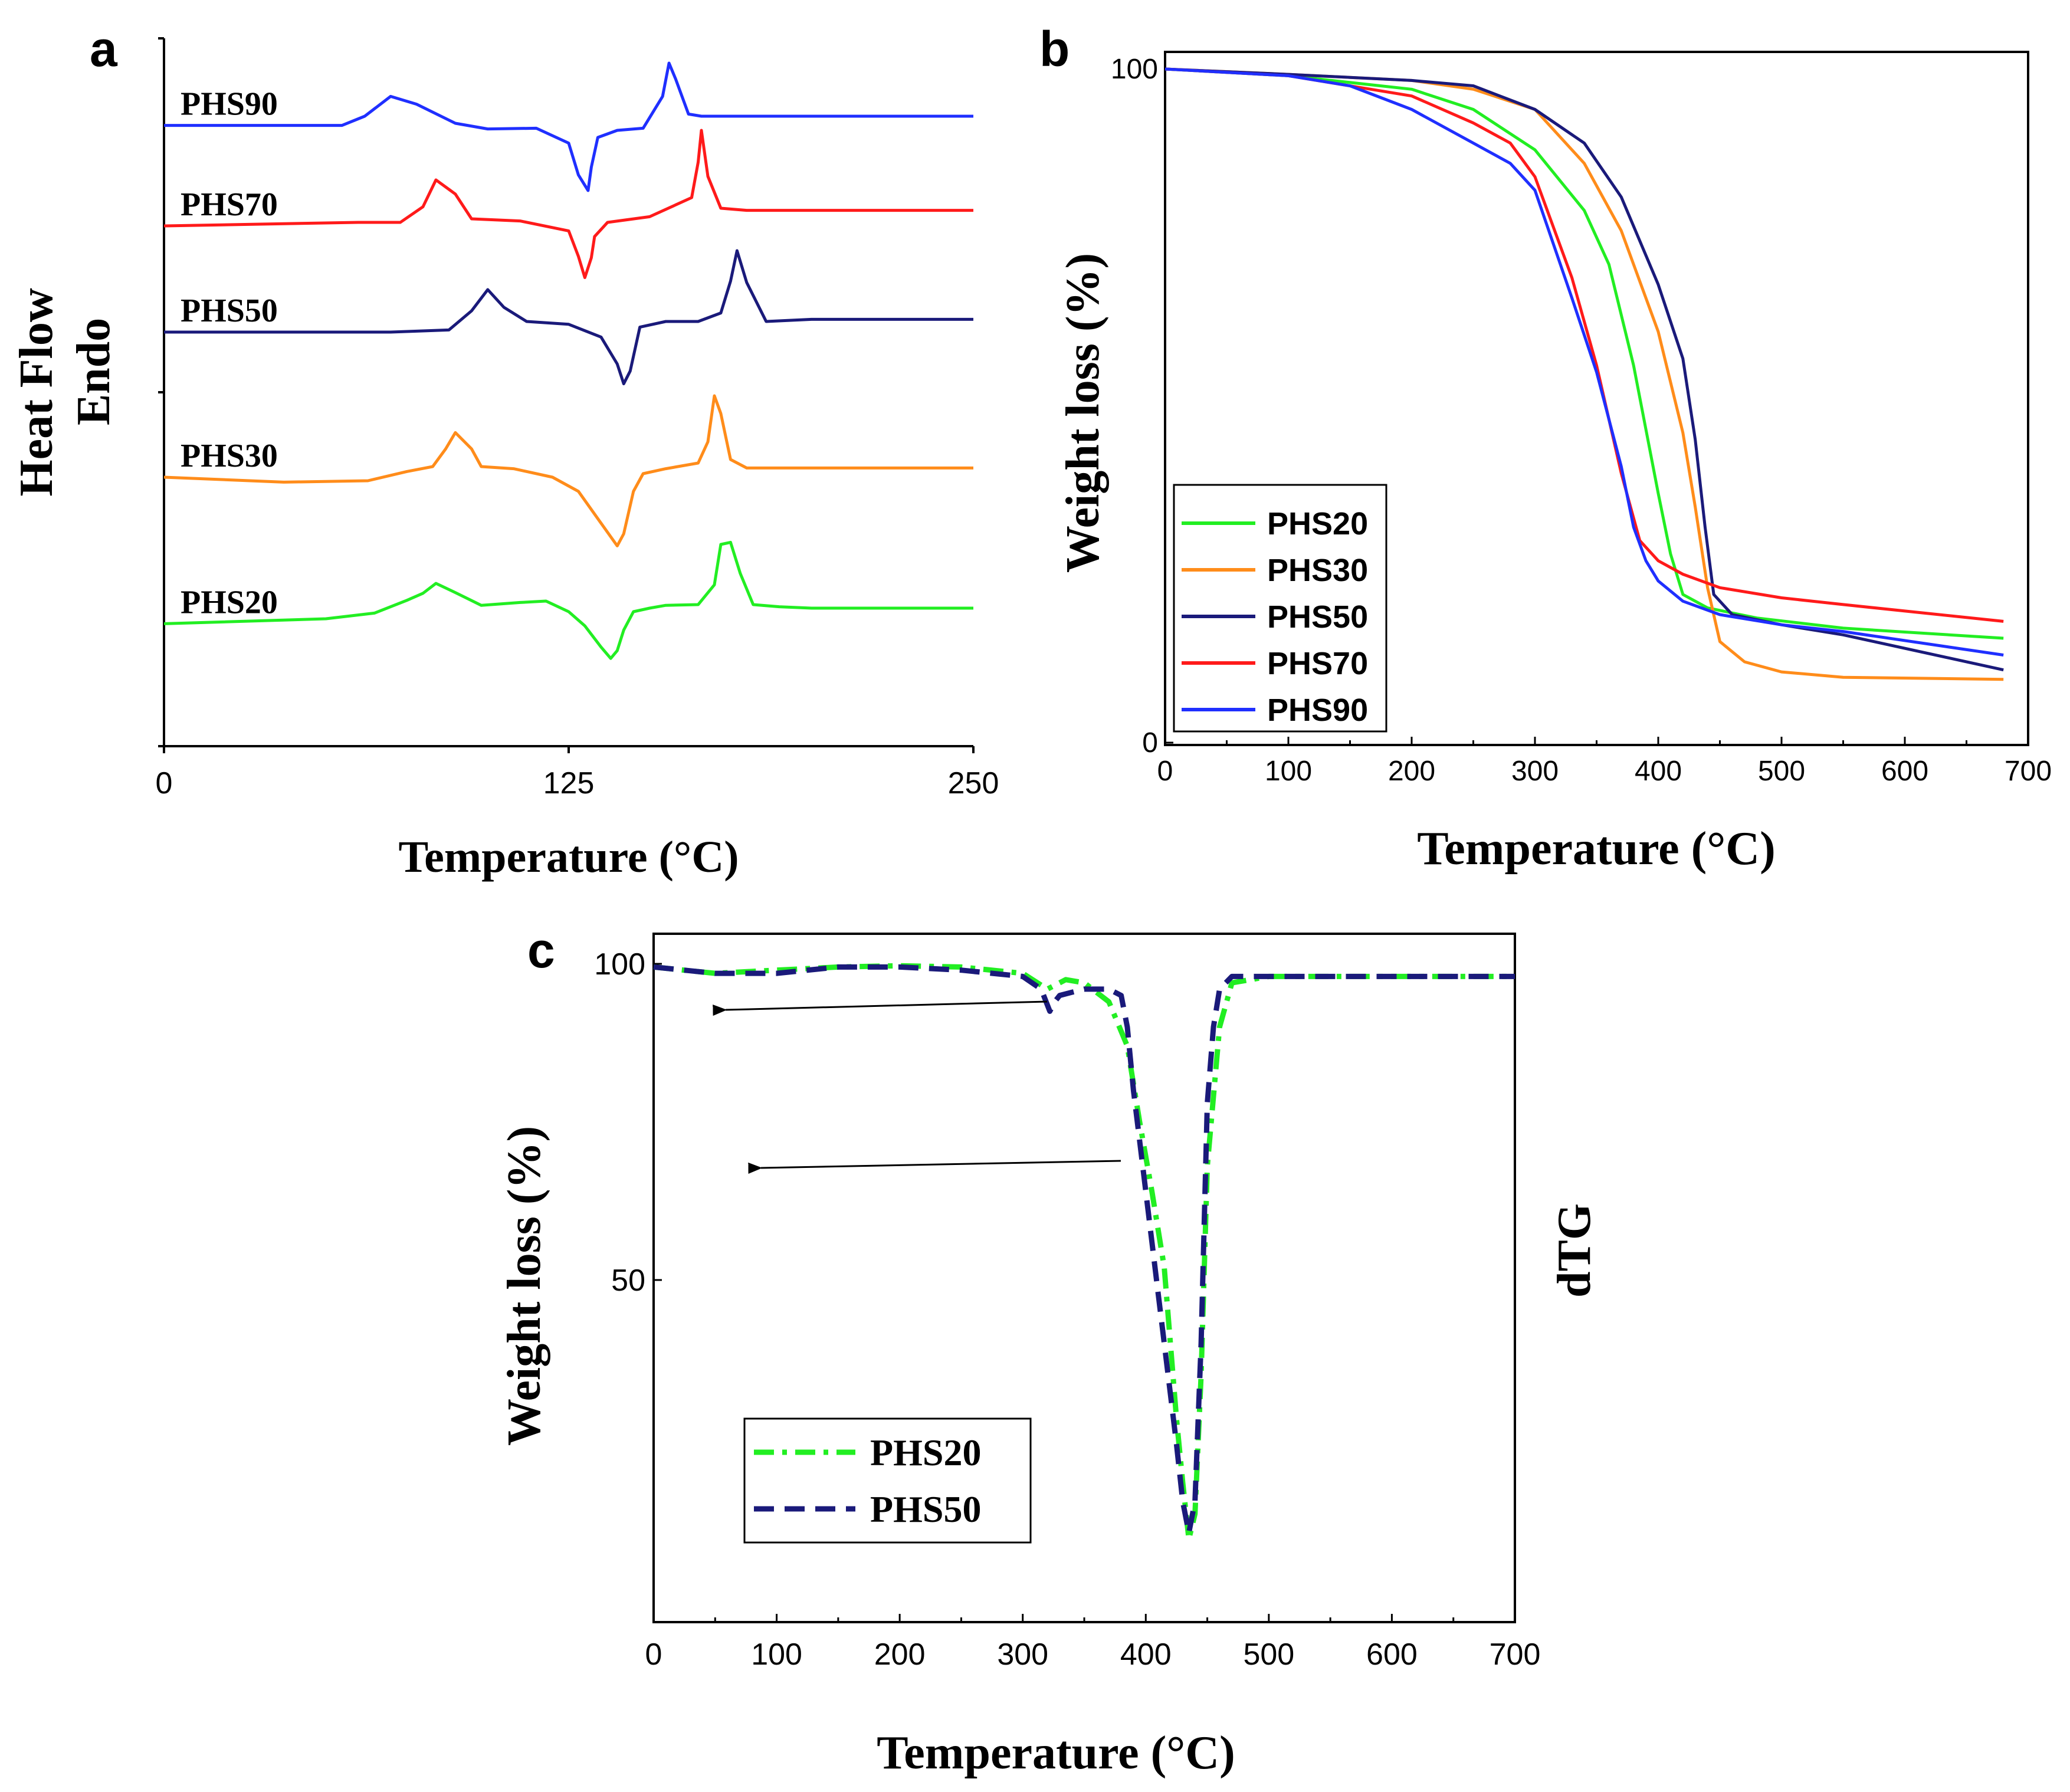  Describe the element at coordinates (1083, 413) in the screenshot. I see `panel-b-y-label: Weight loss (%)` at that location.